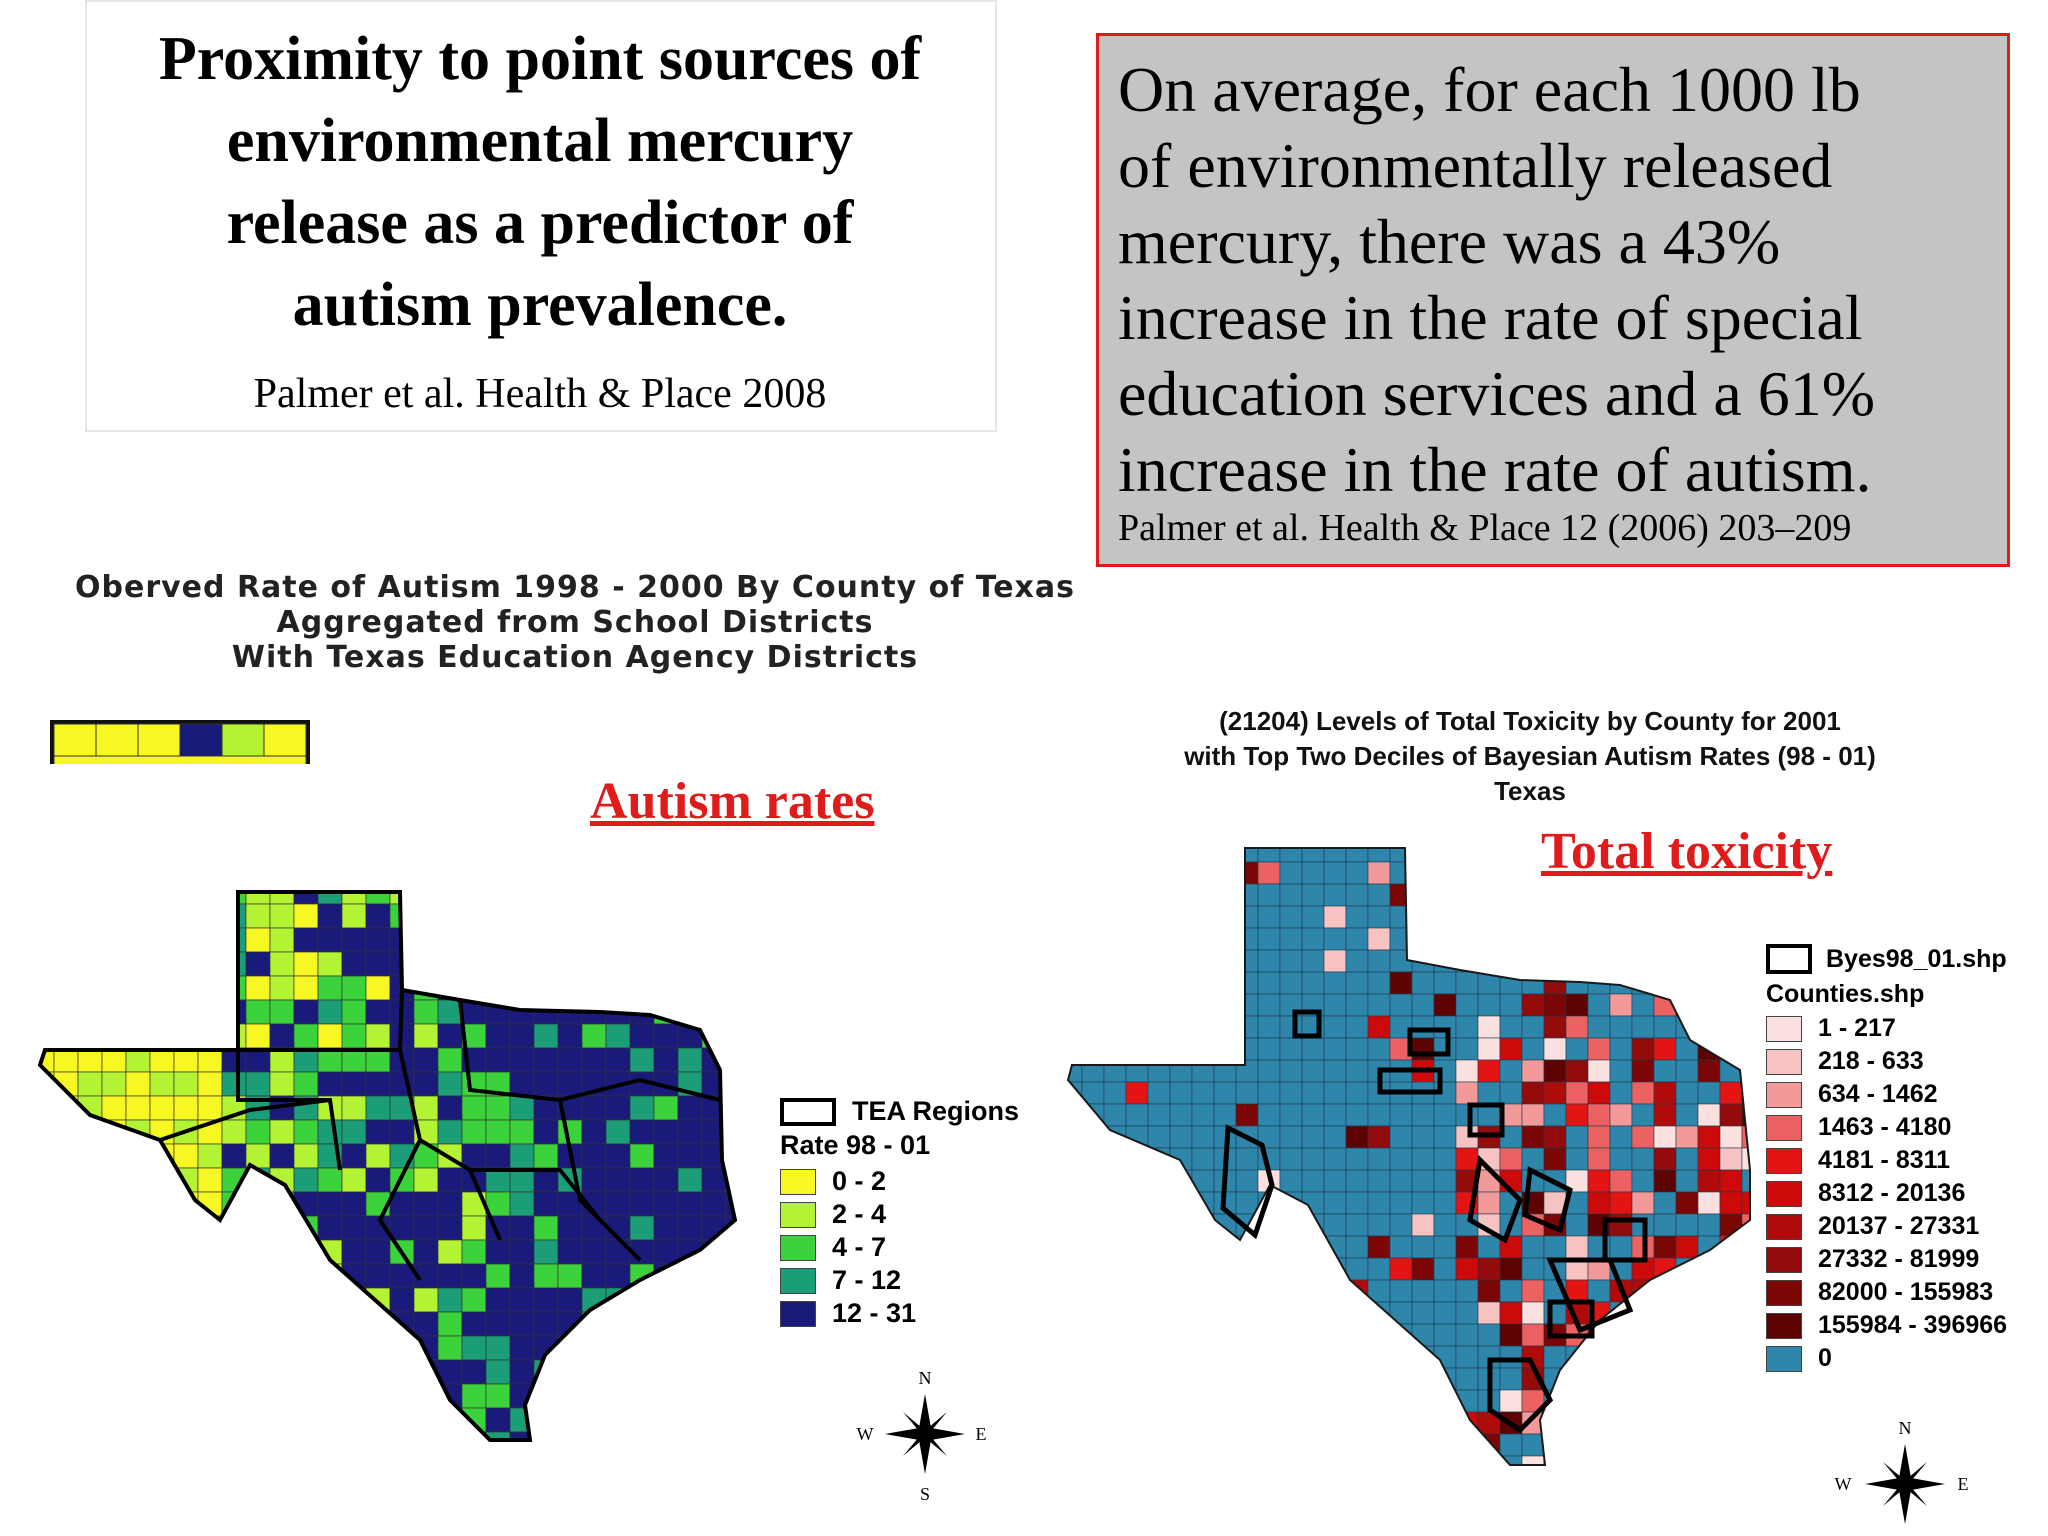 The width and height of the screenshot is (2048, 1536). I want to click on compass-w: W, so click(1843, 1484).